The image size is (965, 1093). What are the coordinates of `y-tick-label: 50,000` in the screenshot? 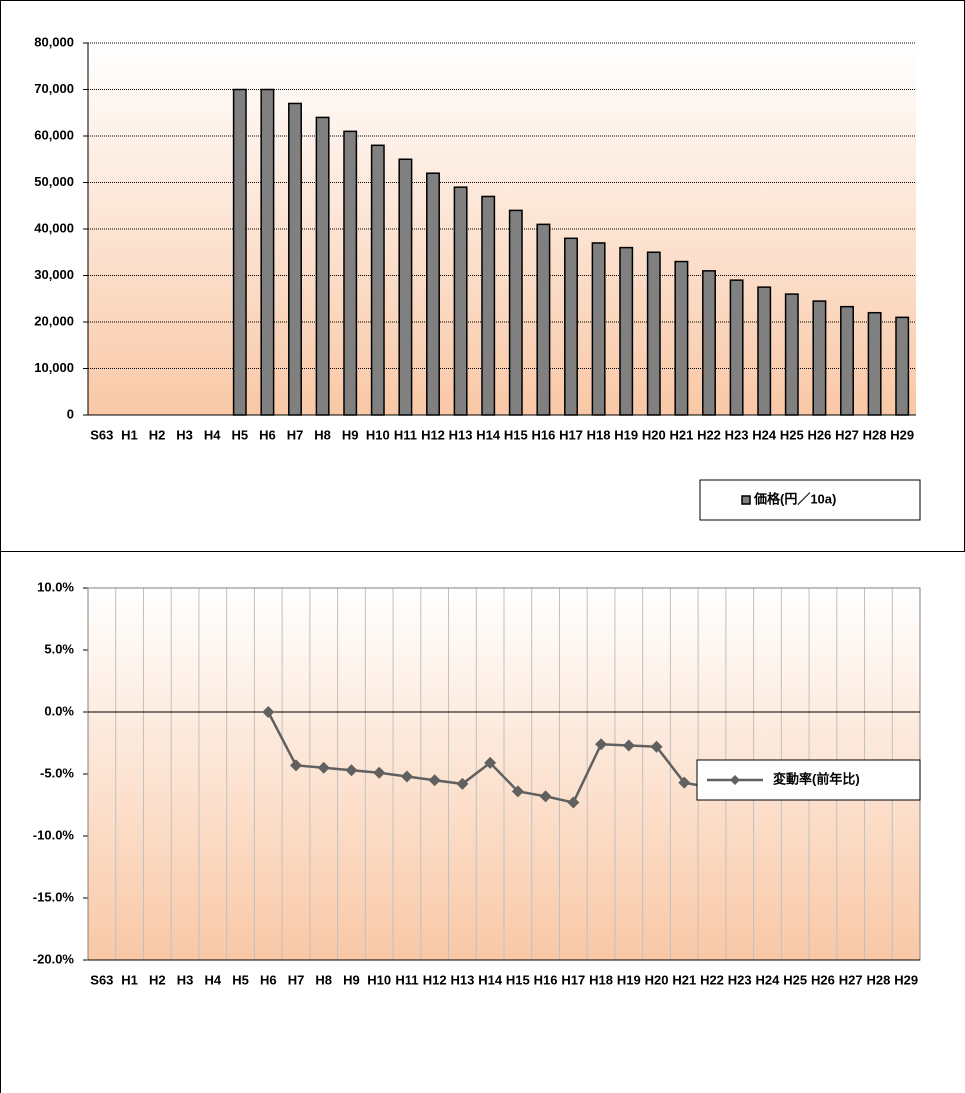 It's located at (54, 181).